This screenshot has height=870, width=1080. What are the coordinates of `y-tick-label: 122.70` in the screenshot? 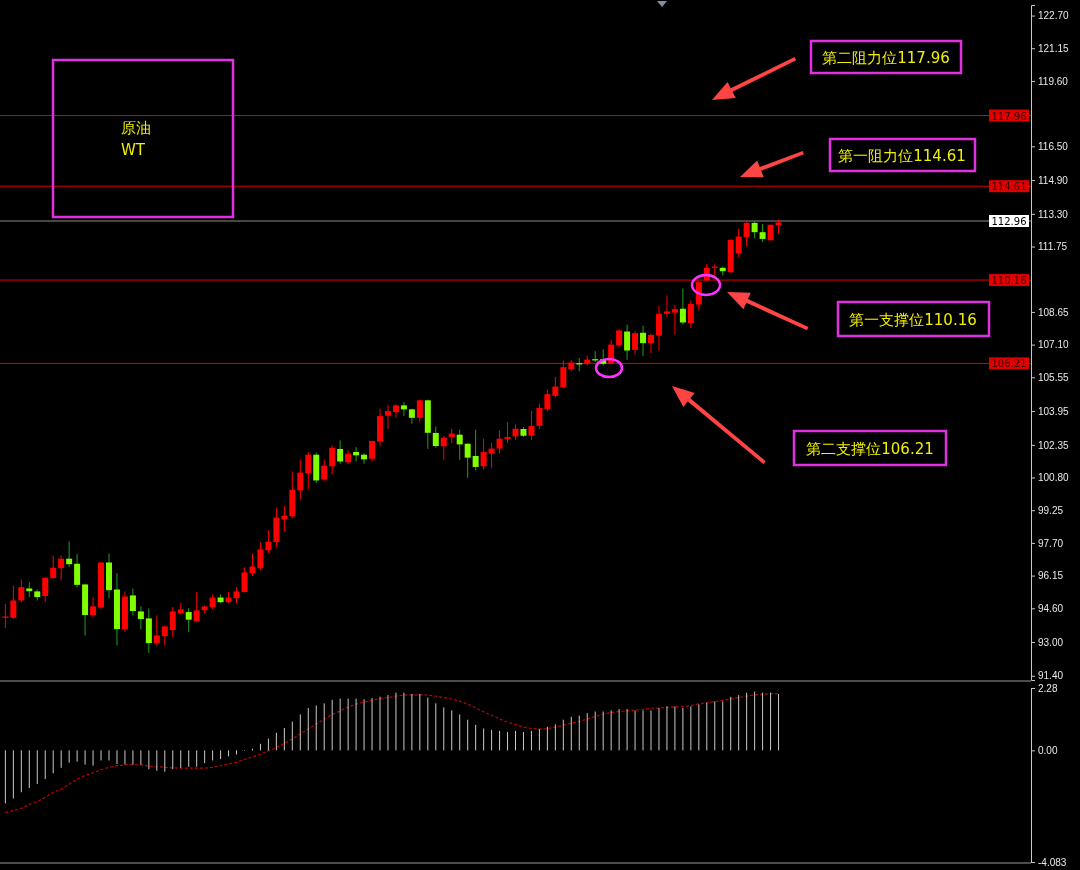 It's located at (1054, 16).